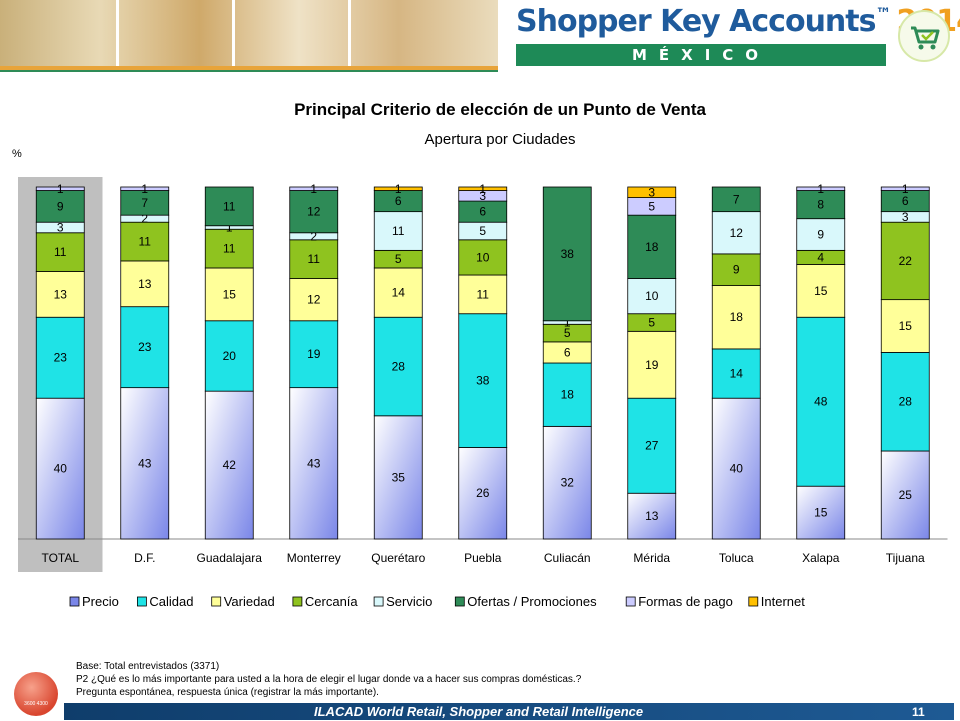 The image size is (960, 721). Describe the element at coordinates (249, 68) in the screenshot. I see `header-divider-orange` at that location.